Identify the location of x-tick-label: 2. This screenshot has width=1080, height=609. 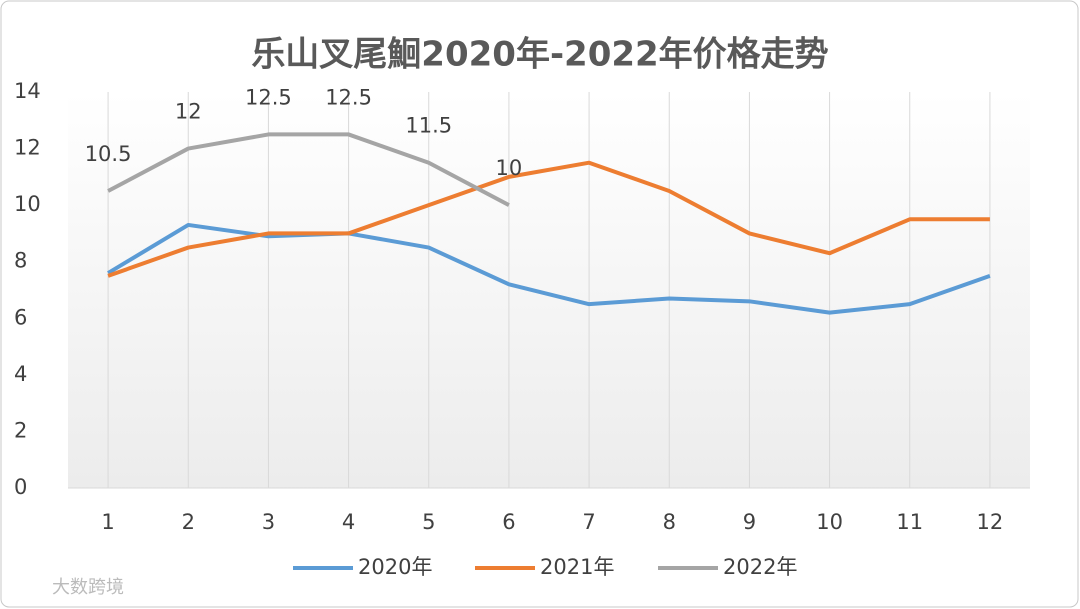
(188, 522).